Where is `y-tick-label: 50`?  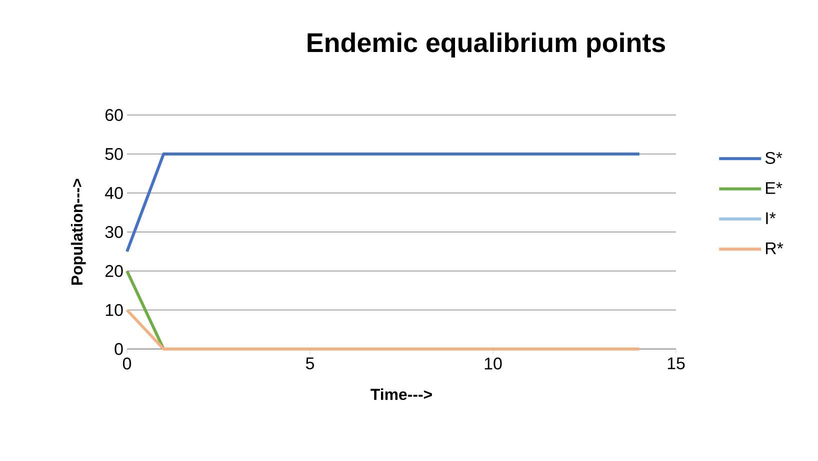
y-tick-label: 50 is located at coordinates (114, 154).